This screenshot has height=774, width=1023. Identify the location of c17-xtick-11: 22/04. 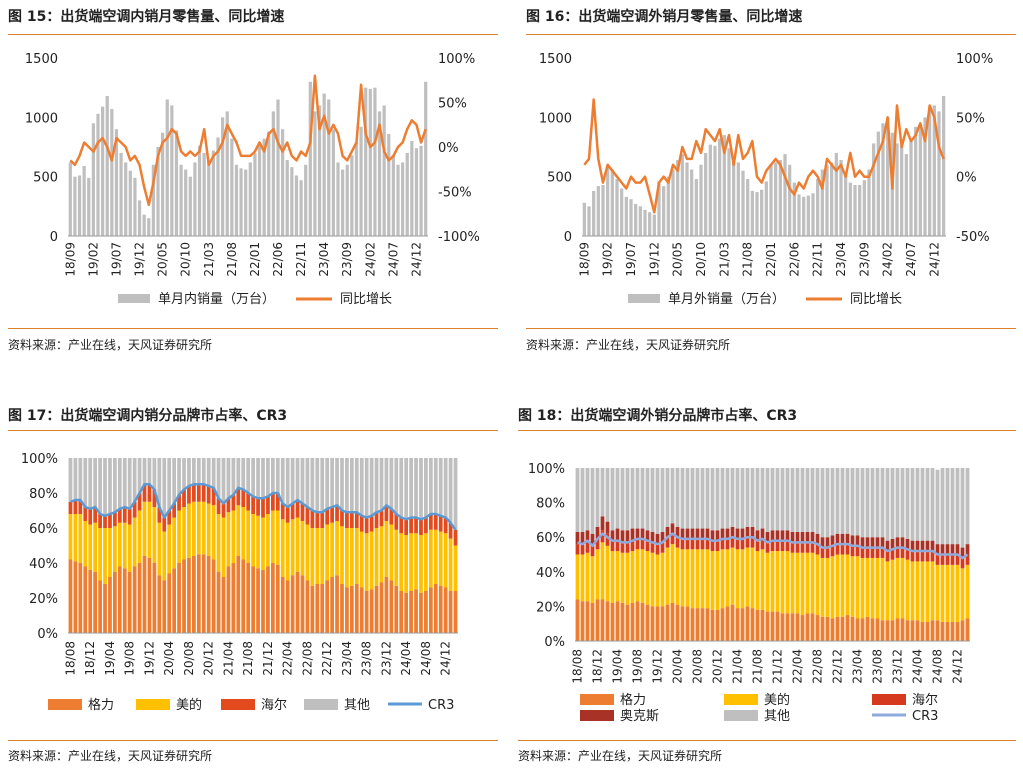
(288, 658).